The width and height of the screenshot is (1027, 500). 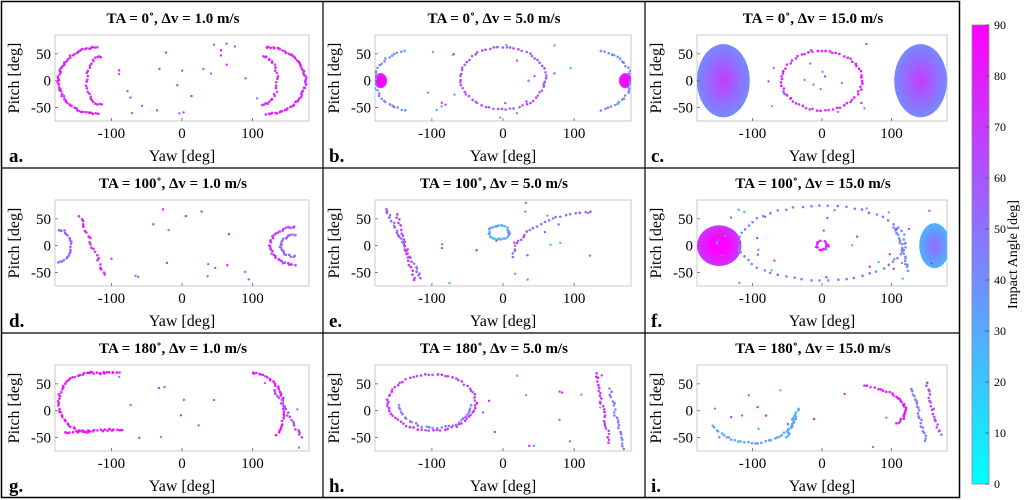 I want to click on panel-title: TA = 0˚, Δv = 5.0 m/s, so click(x=494, y=19).